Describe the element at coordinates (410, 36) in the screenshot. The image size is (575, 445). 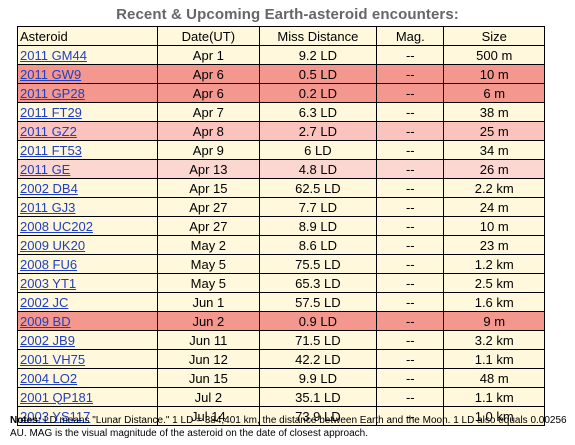
I see `column-header-magnitude: Mag.` at that location.